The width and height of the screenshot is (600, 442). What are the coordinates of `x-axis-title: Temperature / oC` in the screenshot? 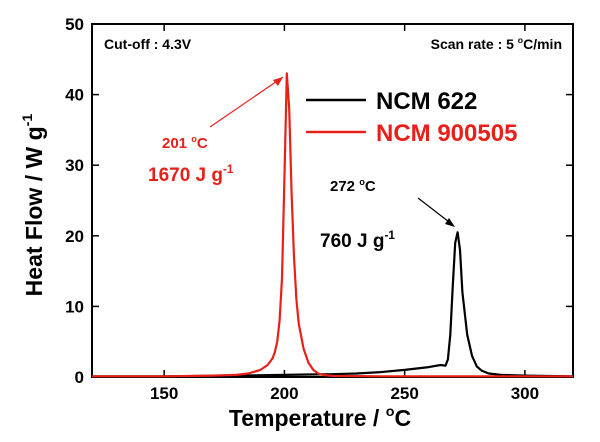 It's located at (320, 417).